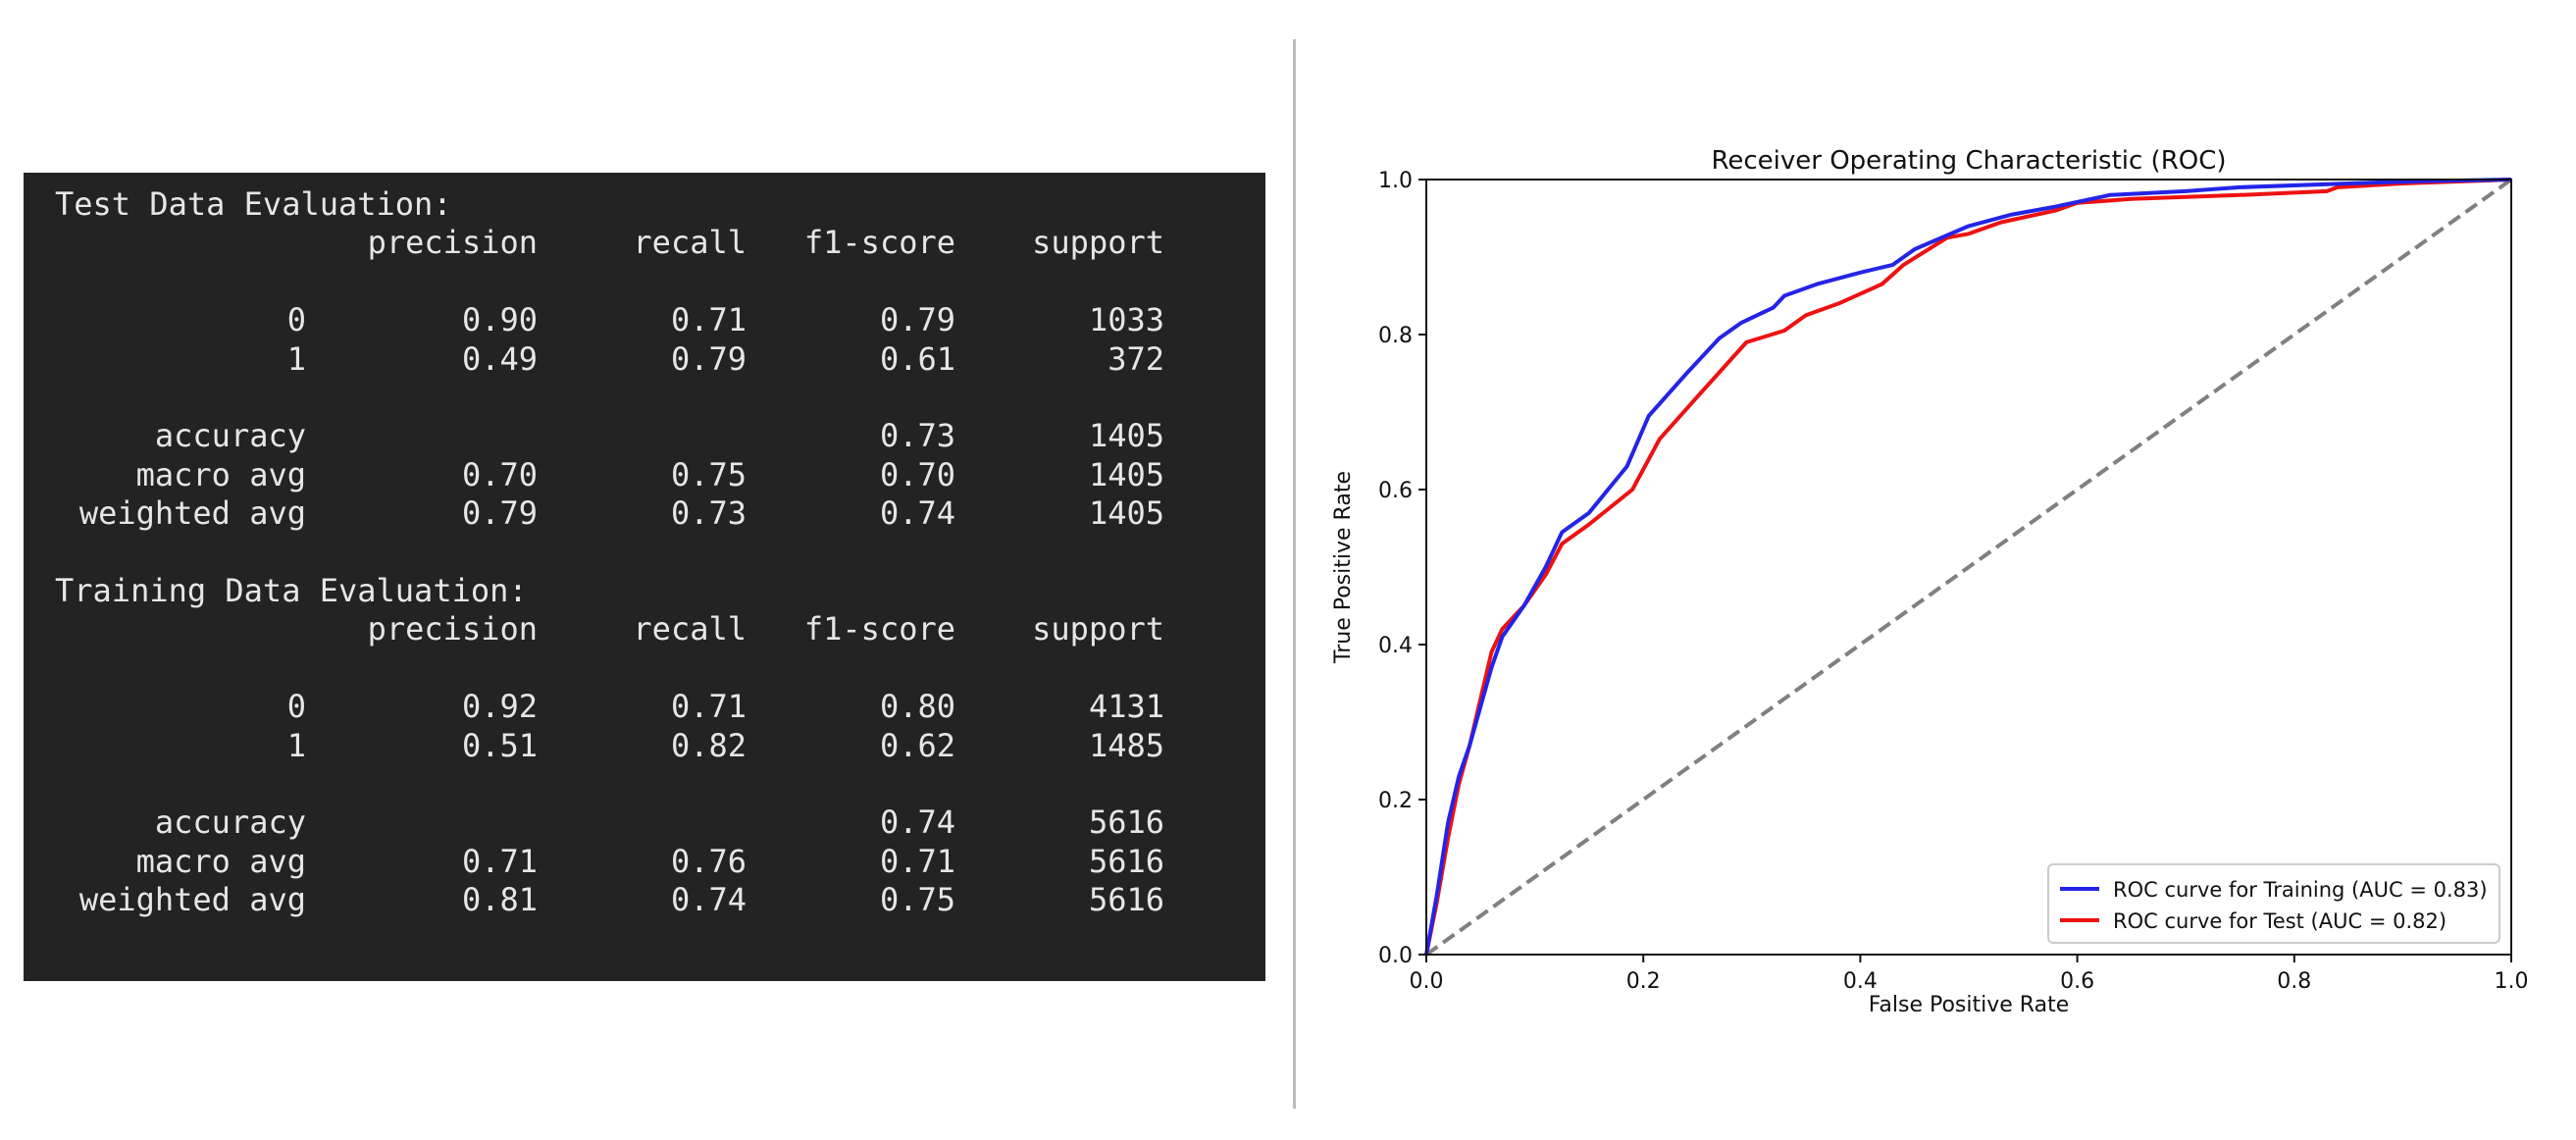  I want to click on training-support-value: 4131, so click(1126, 707).